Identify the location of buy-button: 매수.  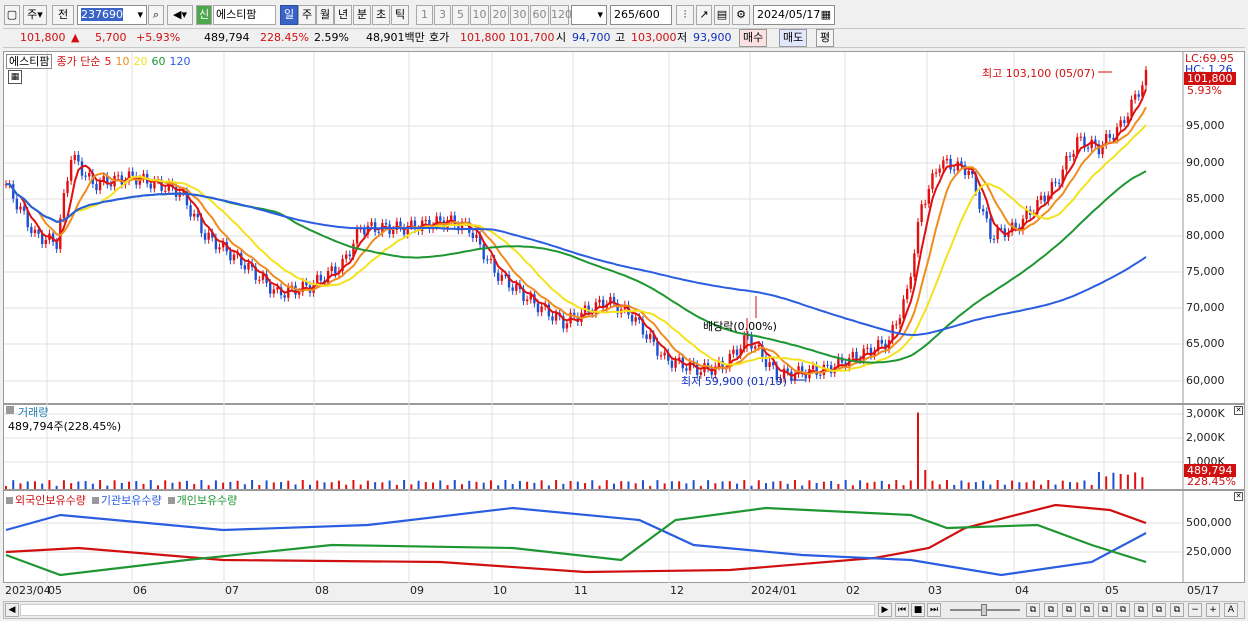
(753, 38).